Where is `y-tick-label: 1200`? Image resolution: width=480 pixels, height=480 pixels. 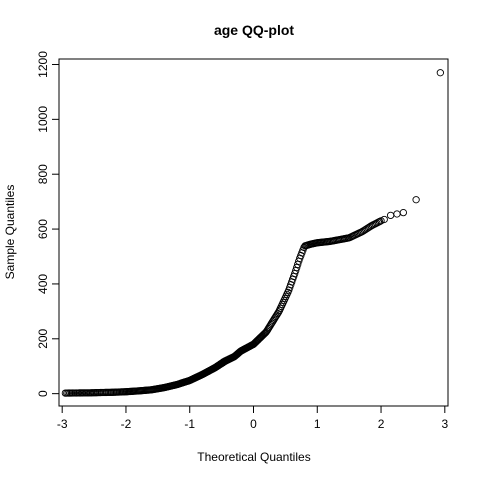 y-tick-label: 1200 is located at coordinates (43, 64).